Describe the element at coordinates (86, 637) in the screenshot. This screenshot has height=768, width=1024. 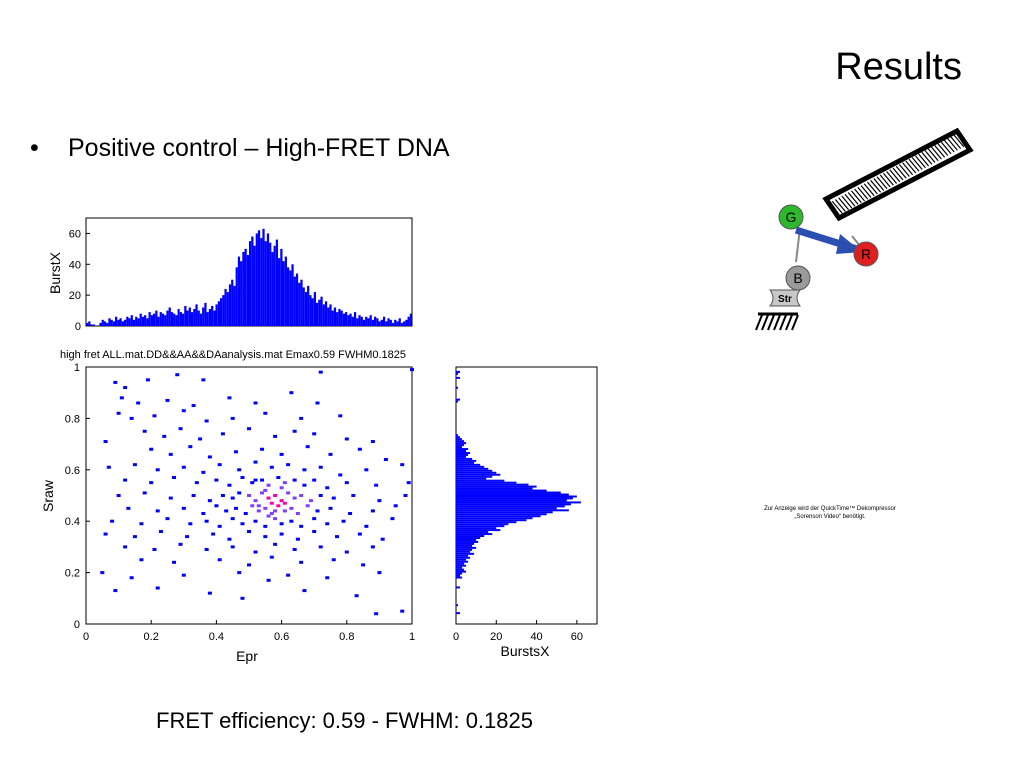
I see `scatter-xtick-label: 0` at that location.